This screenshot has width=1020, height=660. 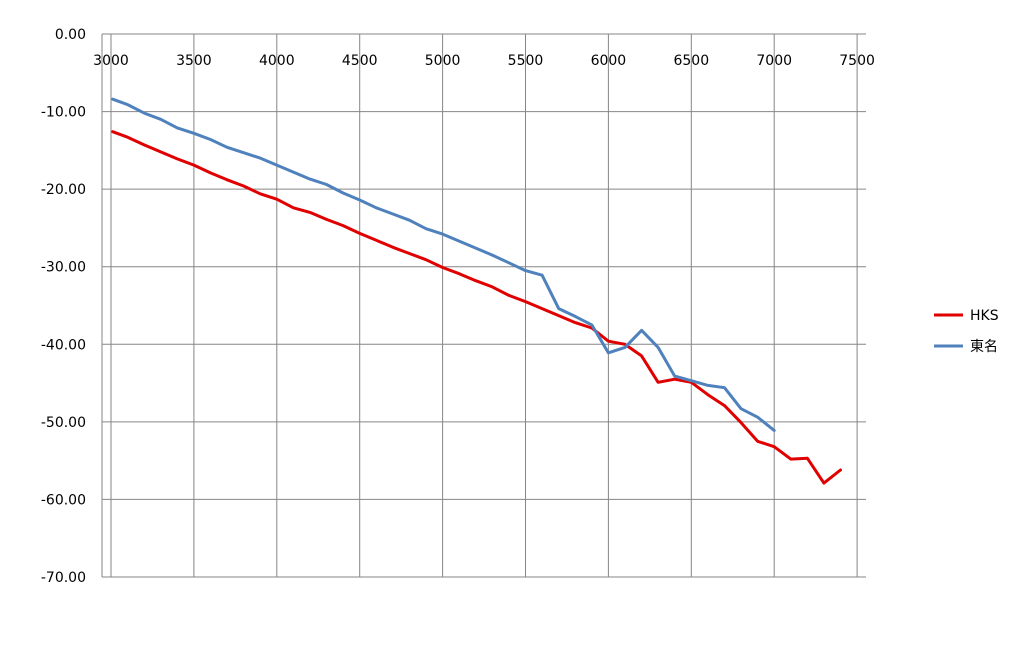 I want to click on x-tick-label: 3500, so click(x=194, y=61).